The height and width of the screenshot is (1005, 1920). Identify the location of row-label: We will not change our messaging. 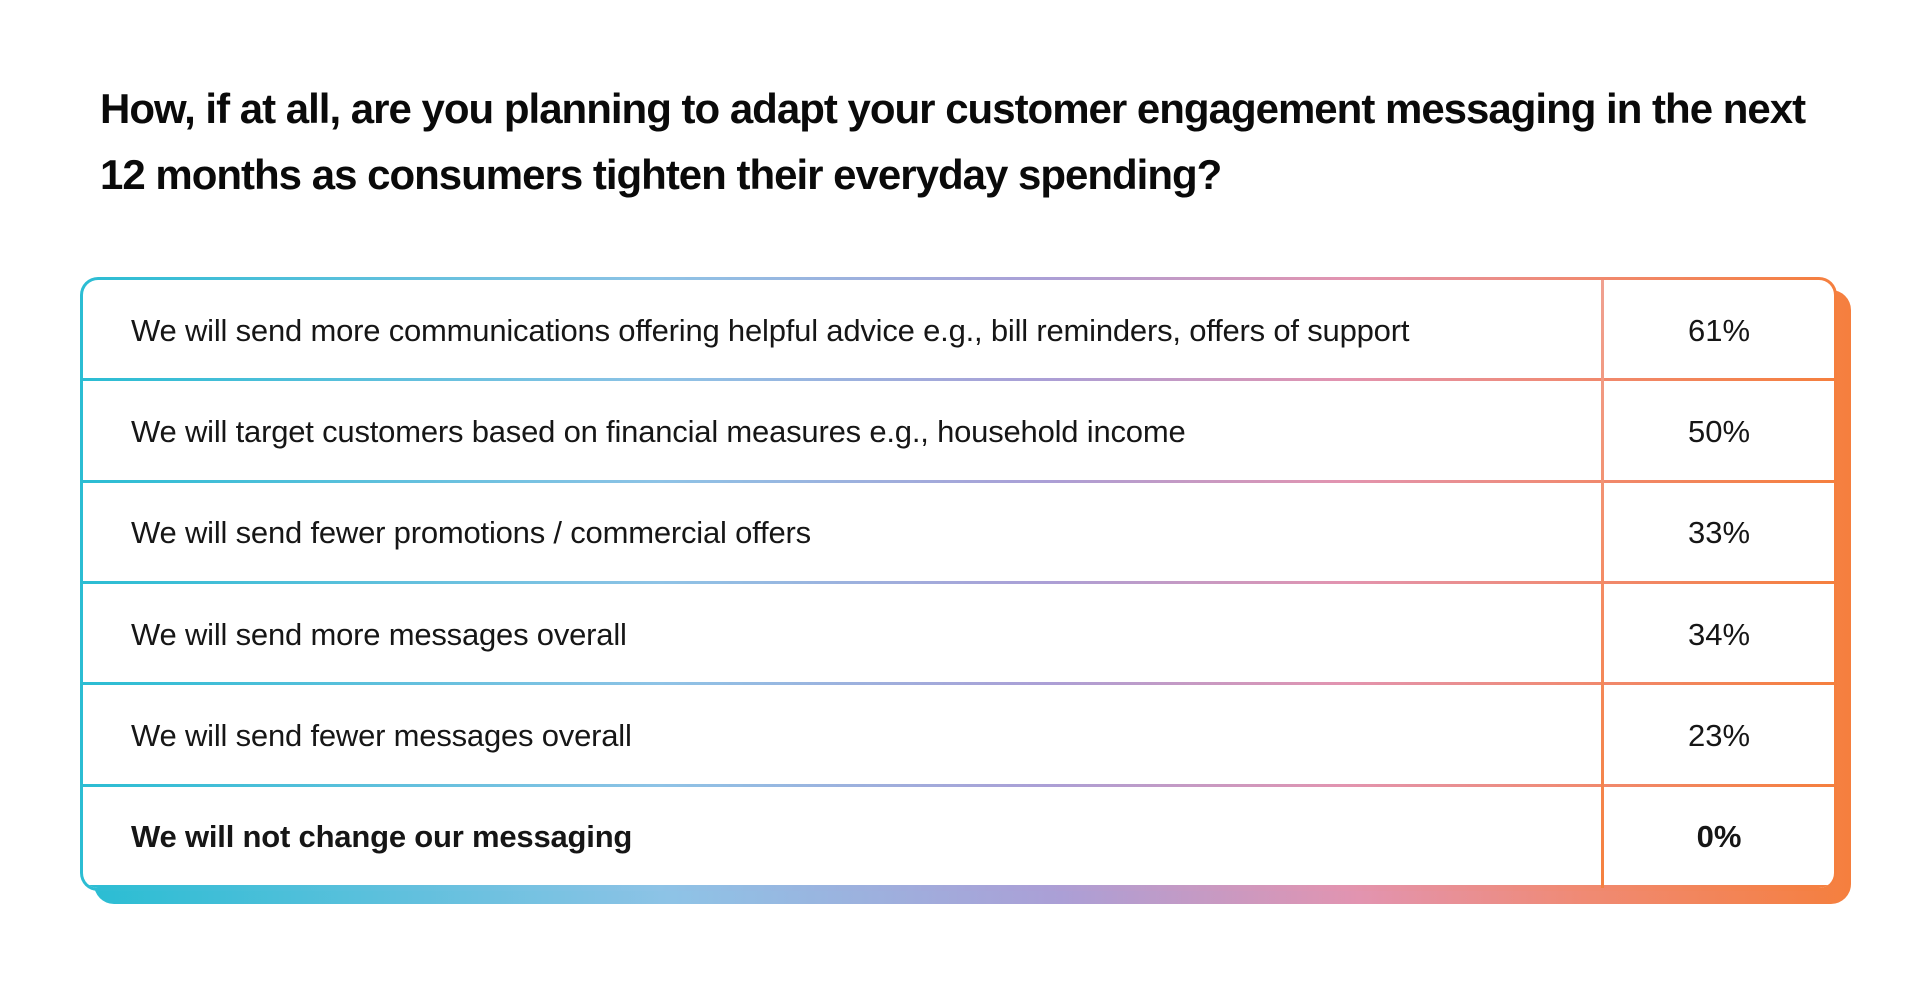
(382, 837).